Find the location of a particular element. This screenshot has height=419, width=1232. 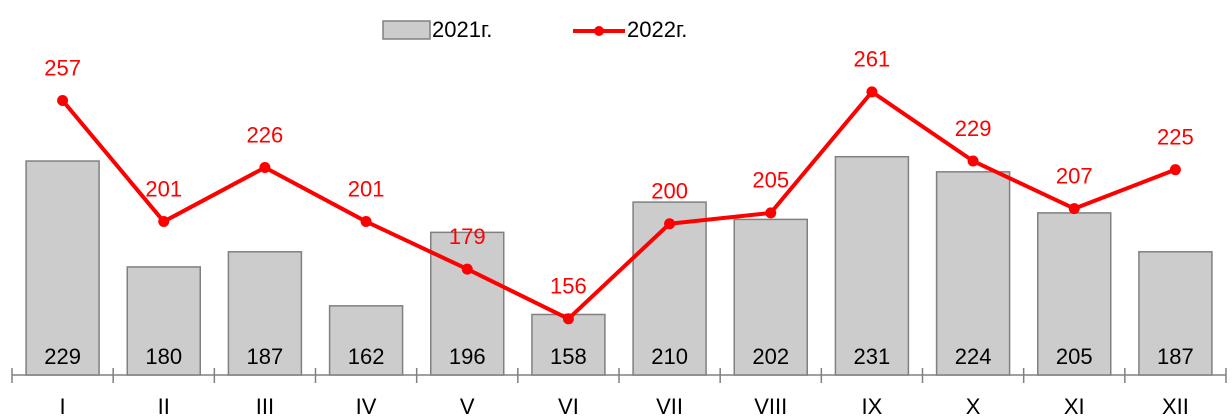

legend-swatch-bar is located at coordinates (406, 30).